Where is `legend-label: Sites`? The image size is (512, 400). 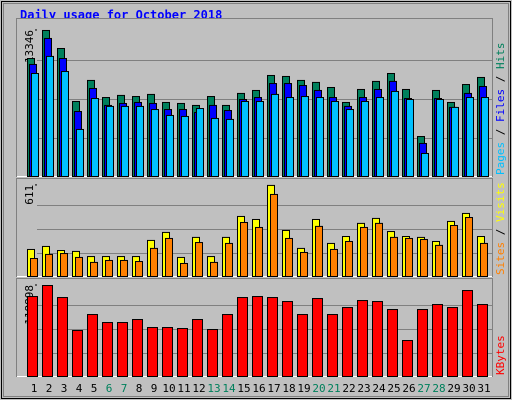 legend-label: Sites is located at coordinates (500, 258).